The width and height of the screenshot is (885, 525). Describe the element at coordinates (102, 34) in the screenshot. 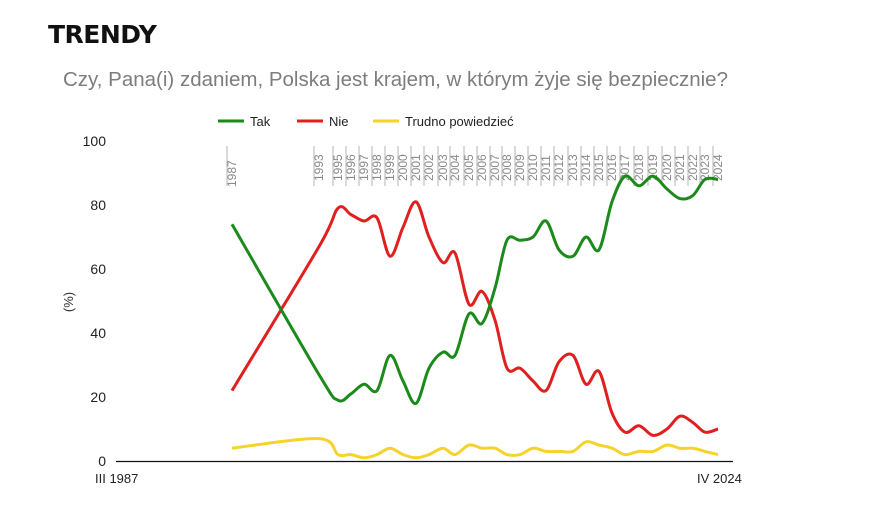

I see `section-title: TRENDY` at that location.